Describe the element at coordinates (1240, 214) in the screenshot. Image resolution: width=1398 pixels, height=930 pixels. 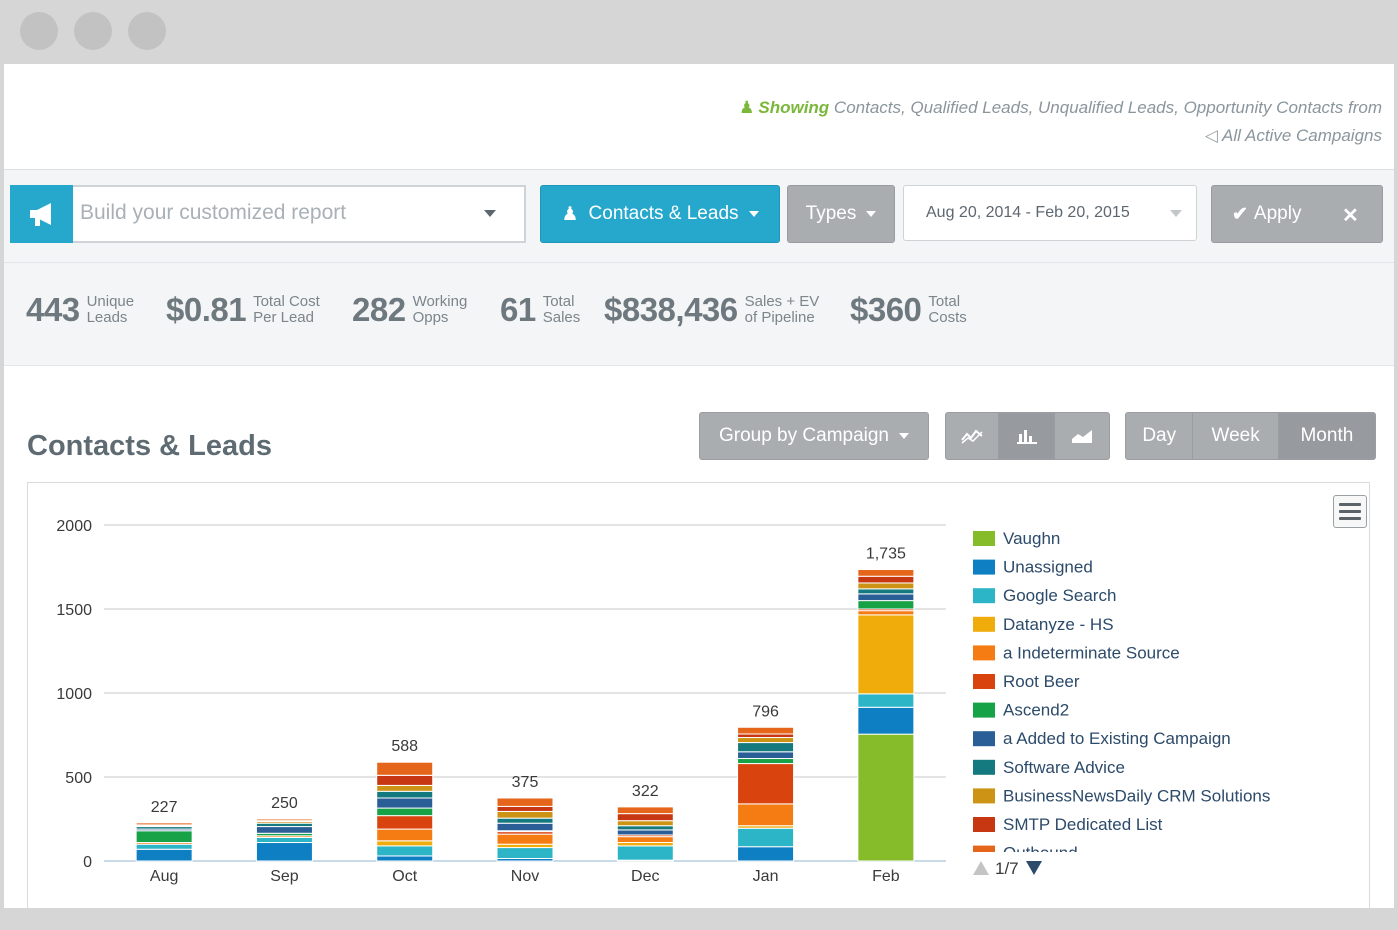
I see `check-icon: ✔` at that location.